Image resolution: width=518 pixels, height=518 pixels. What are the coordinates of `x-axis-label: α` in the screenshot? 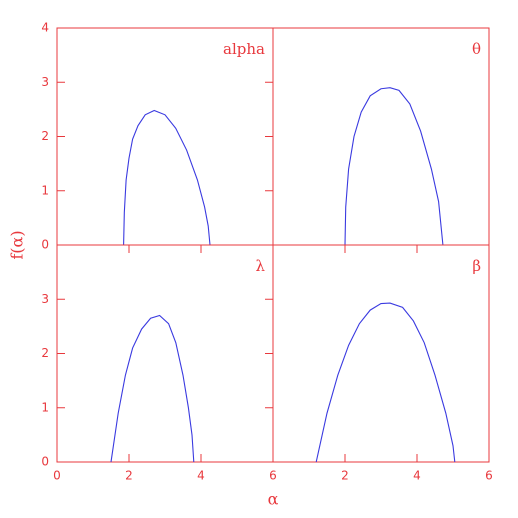 It's located at (273, 499).